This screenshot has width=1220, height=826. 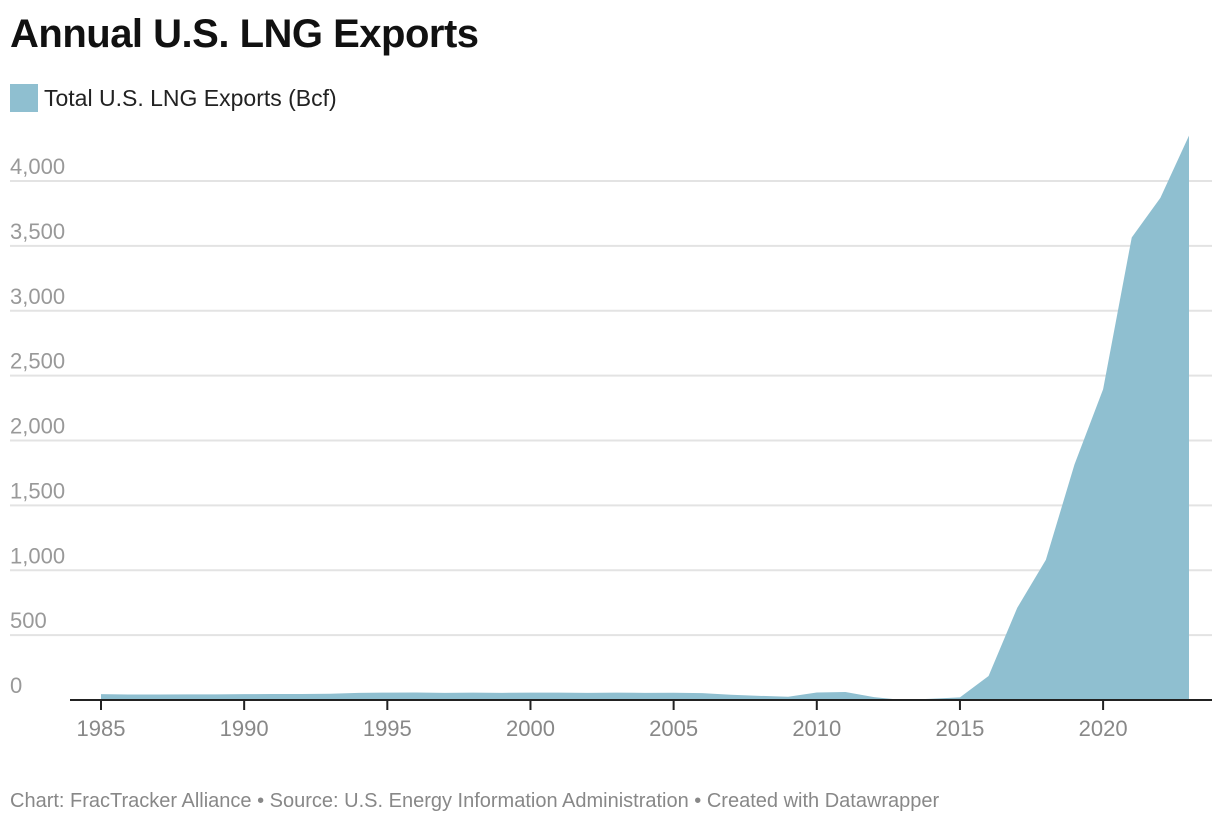 I want to click on x-tick-label: 1985, so click(x=101, y=728).